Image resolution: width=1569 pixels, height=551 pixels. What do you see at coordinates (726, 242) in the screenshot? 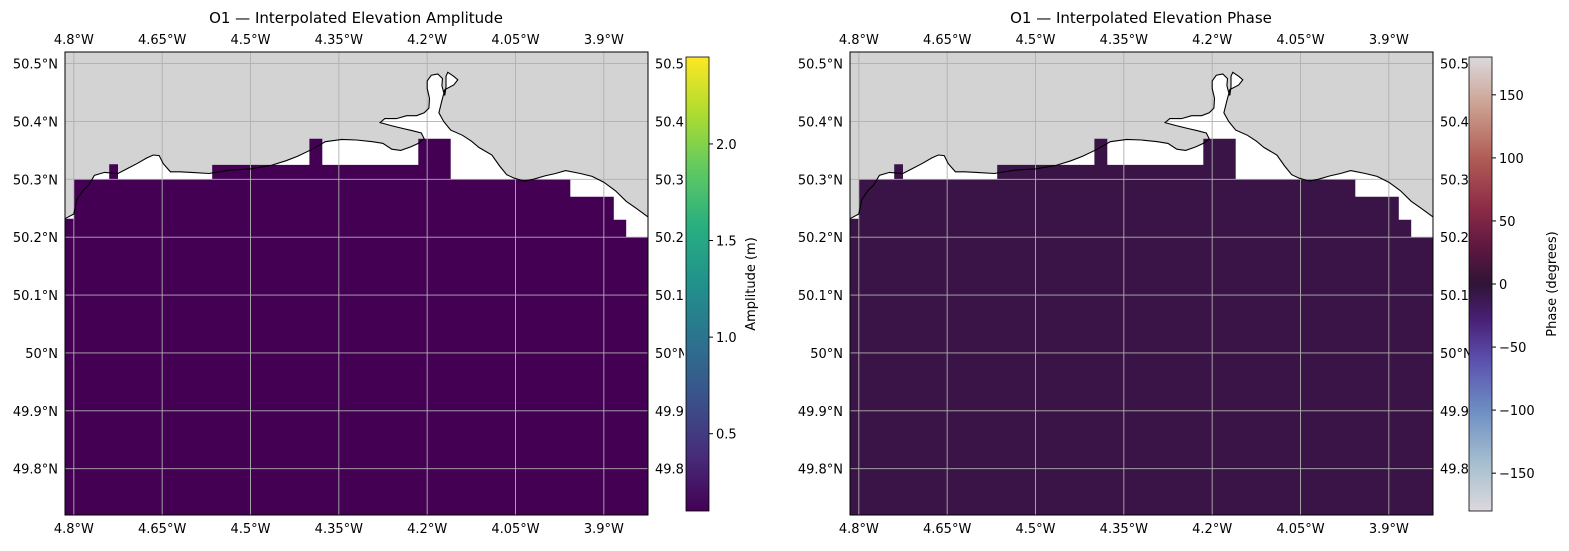
I see `colorbar-tick-label: 1.5` at bounding box center [726, 242].